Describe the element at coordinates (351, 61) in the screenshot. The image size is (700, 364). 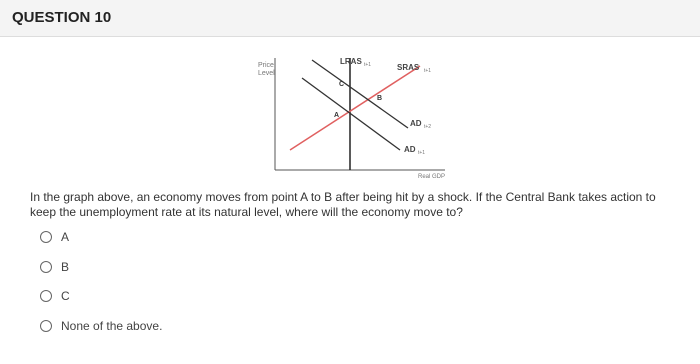
I see `curve-label: LRAS` at that location.